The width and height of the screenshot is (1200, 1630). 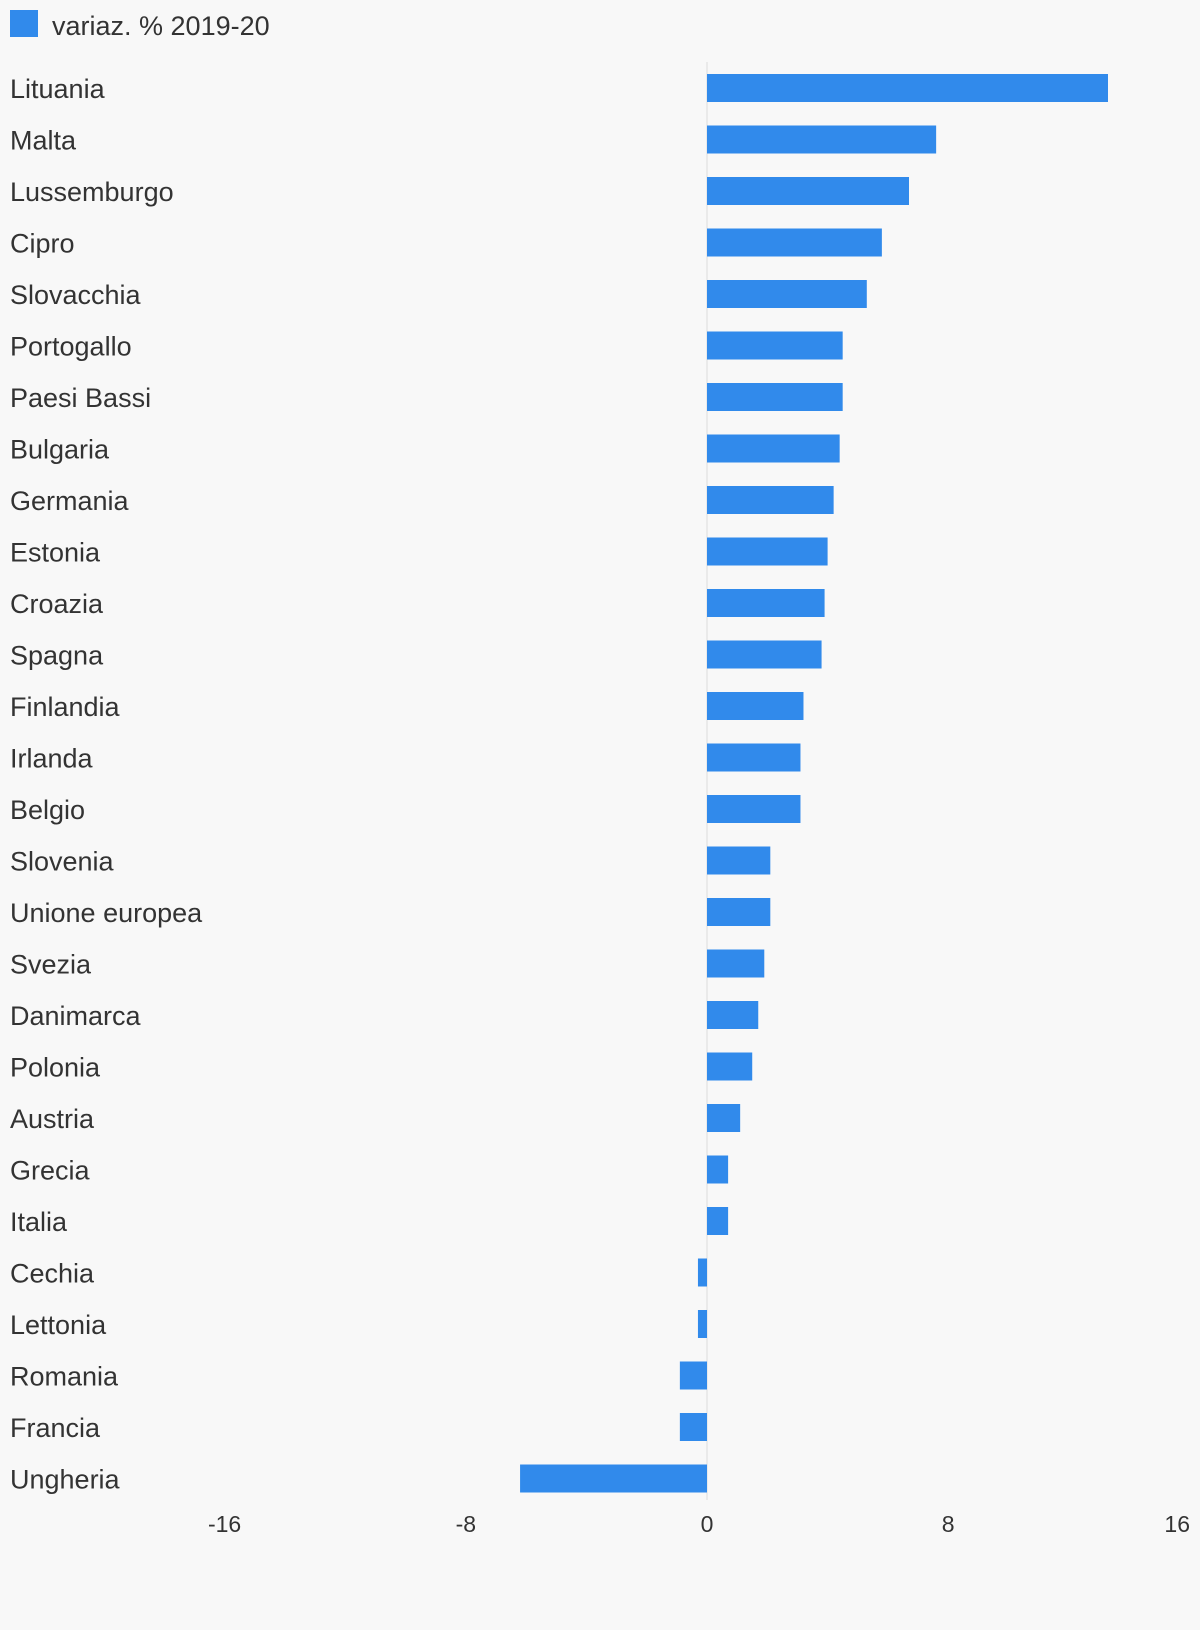 I want to click on bar-grecia, so click(x=718, y=1169).